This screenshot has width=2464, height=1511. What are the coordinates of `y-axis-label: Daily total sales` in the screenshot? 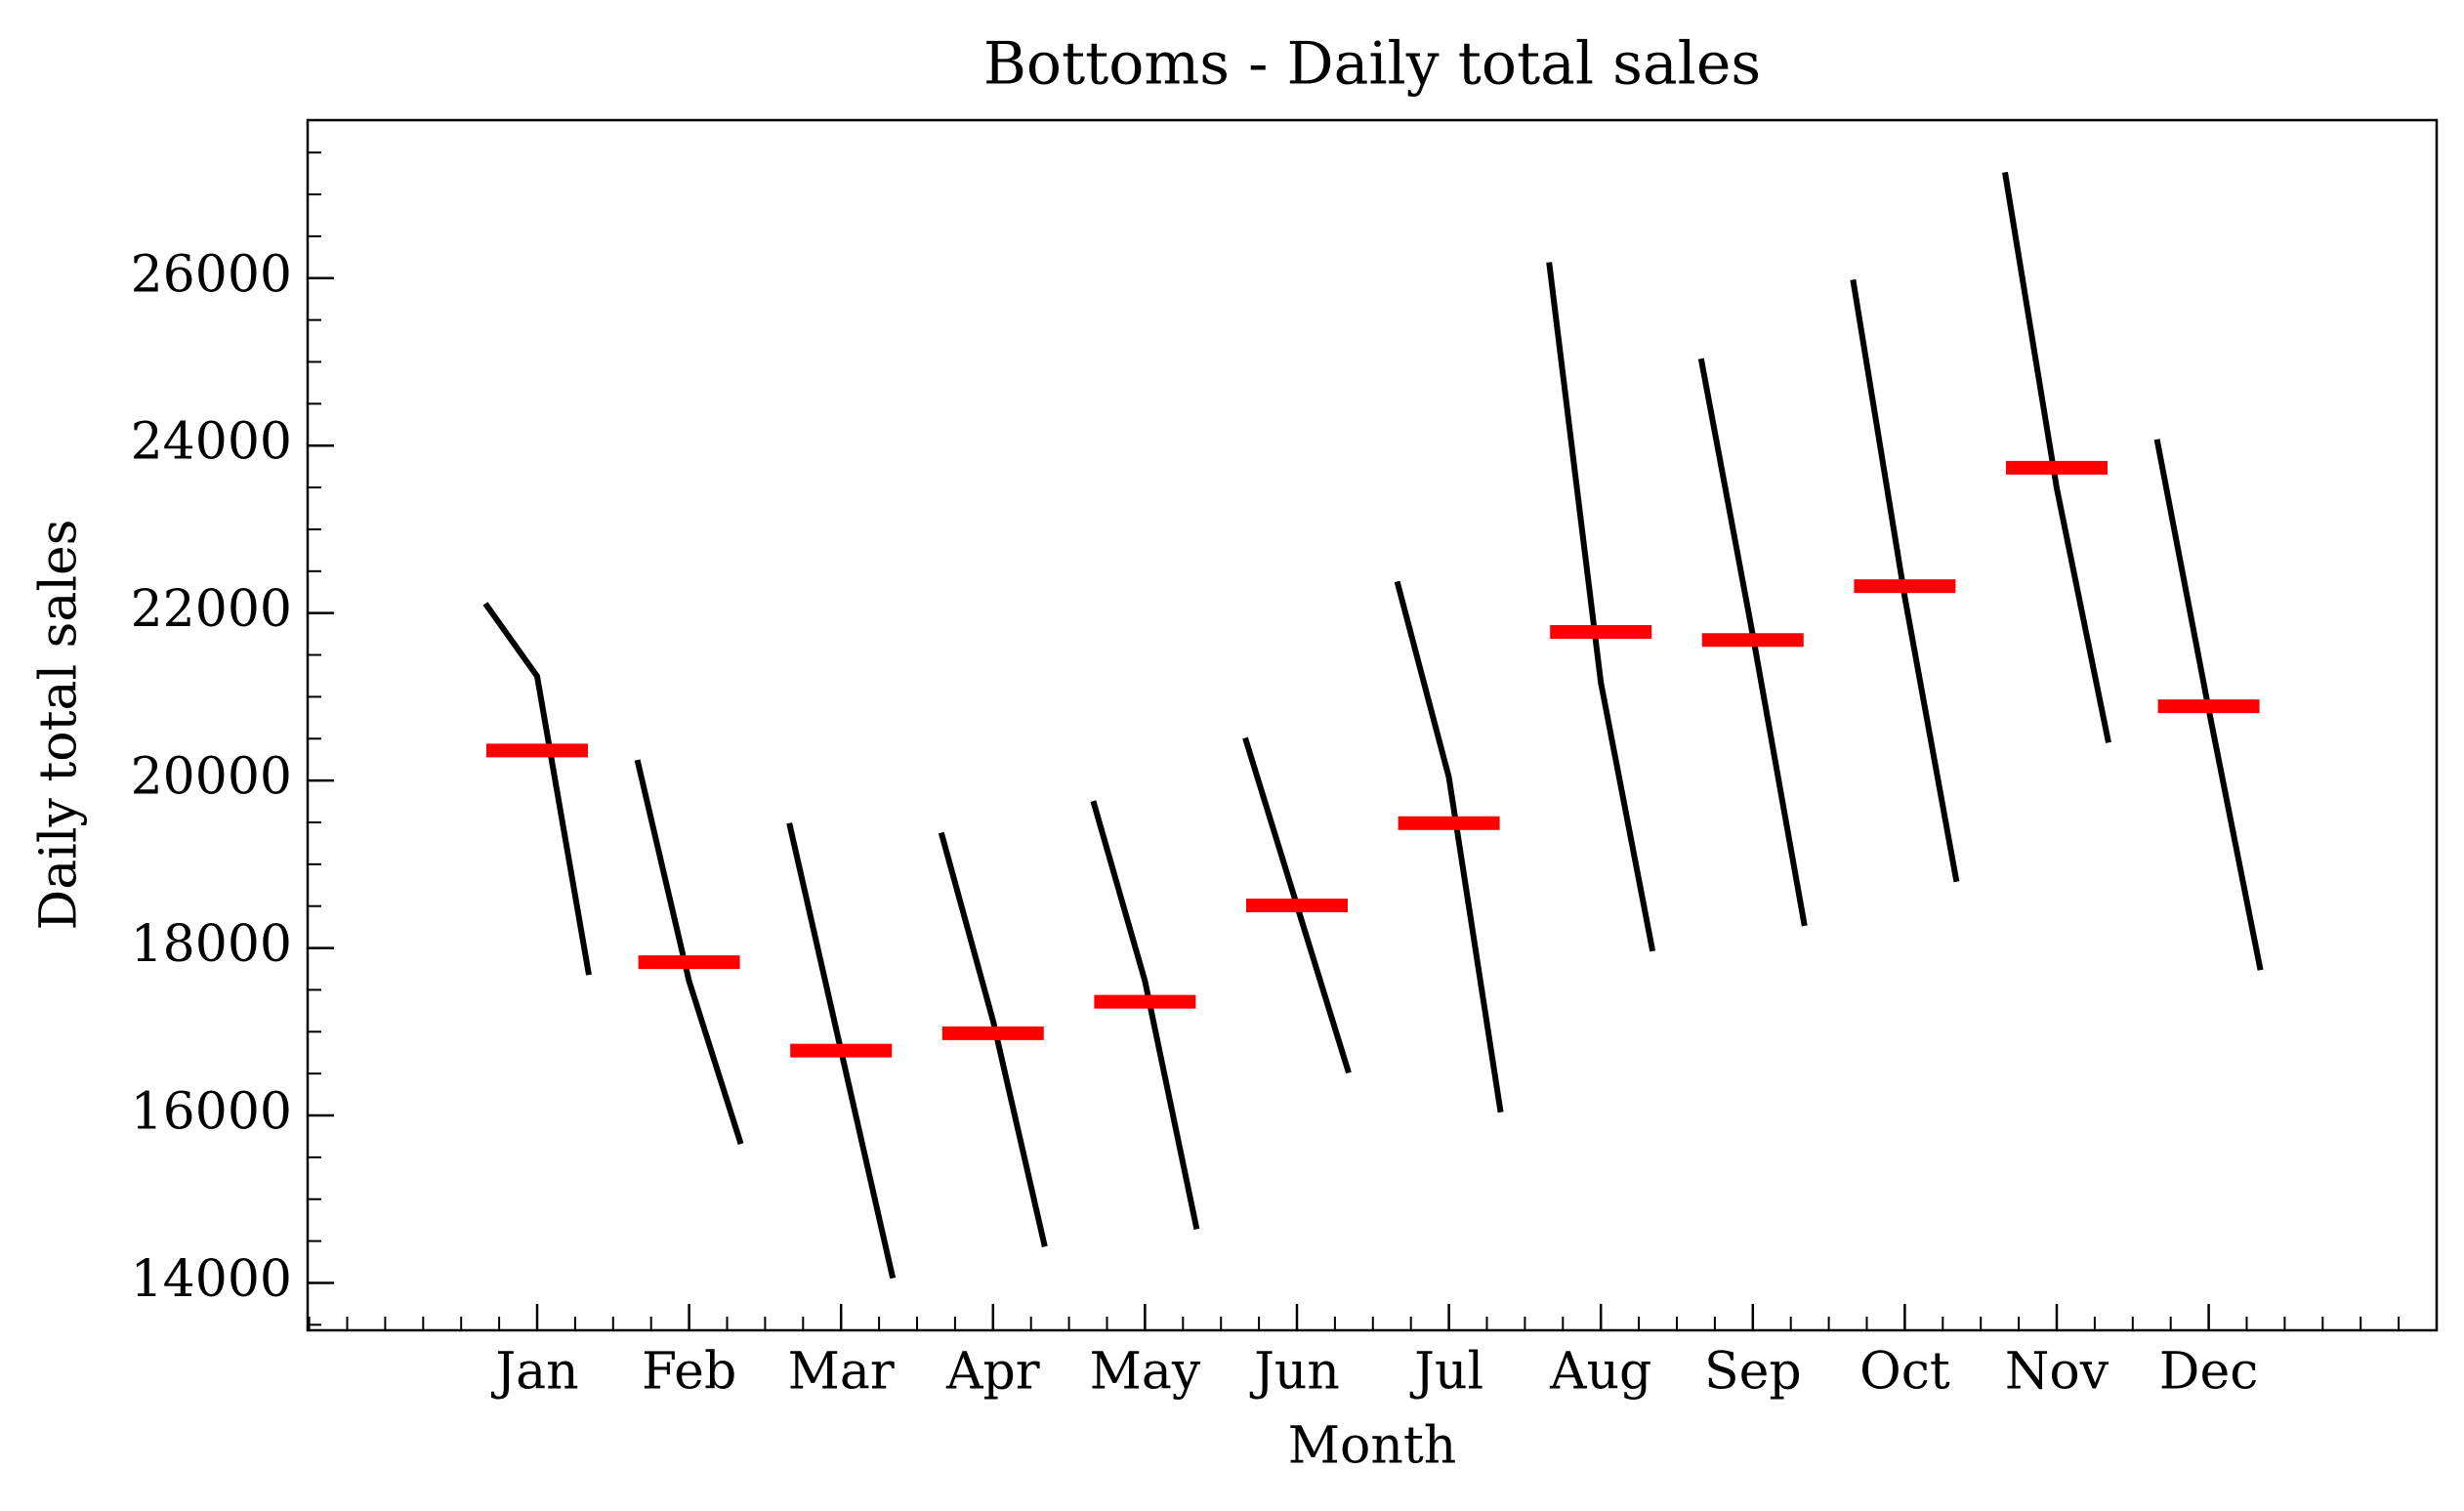 It's located at (60, 725).